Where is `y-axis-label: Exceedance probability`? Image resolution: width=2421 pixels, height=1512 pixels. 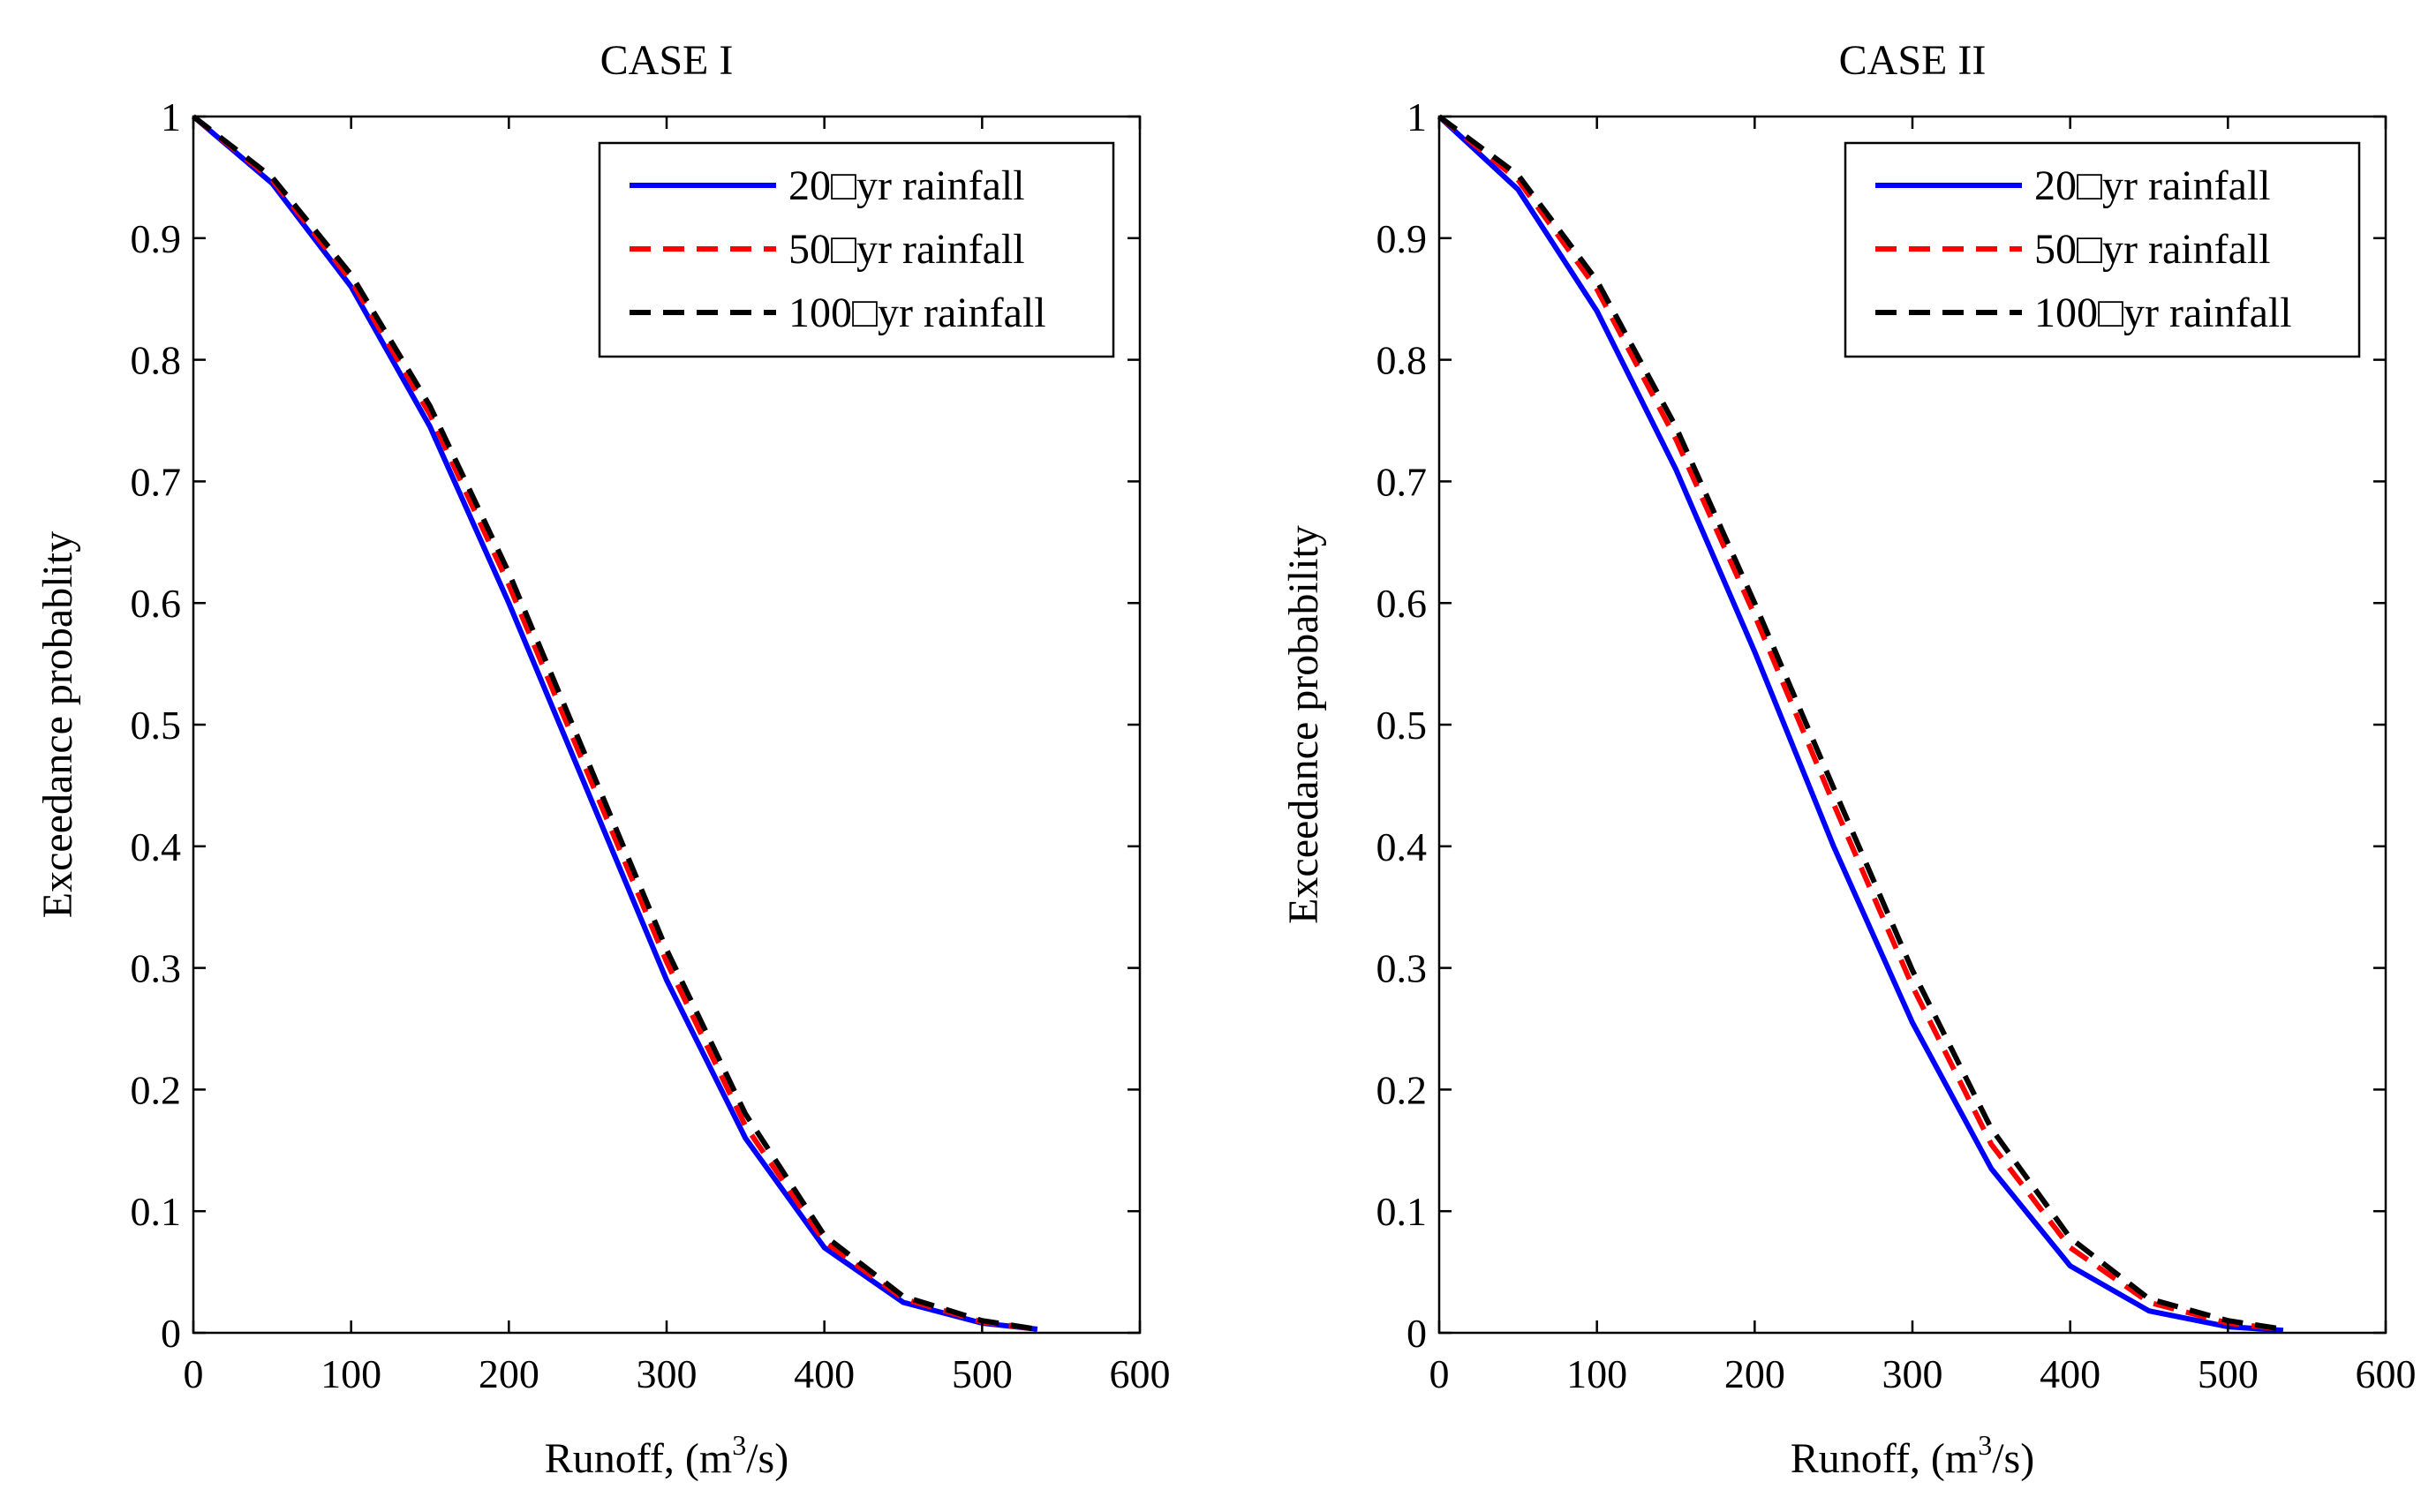 y-axis-label: Exceedance probability is located at coordinates (1303, 724).